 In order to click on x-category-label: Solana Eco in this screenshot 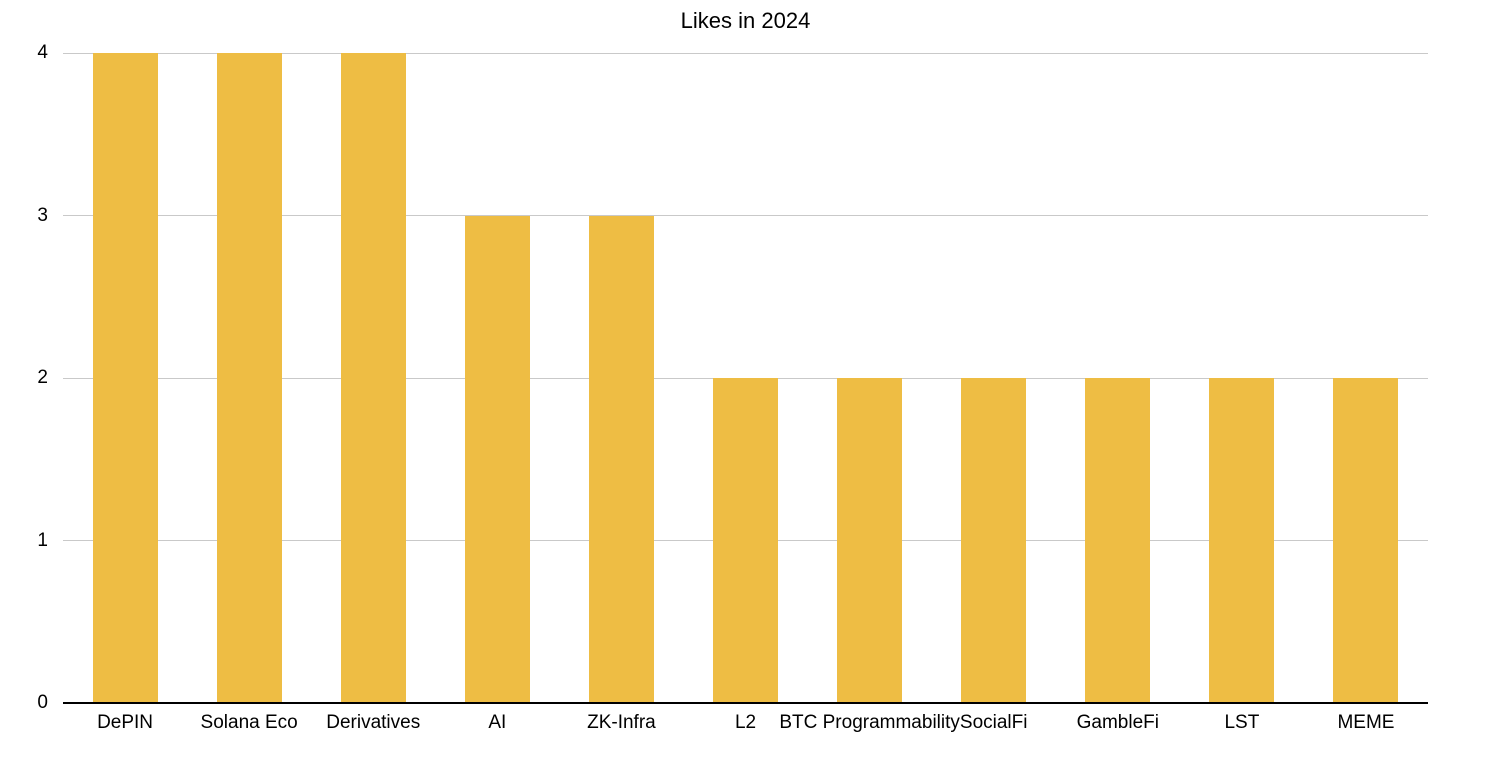, I will do `click(249, 722)`.